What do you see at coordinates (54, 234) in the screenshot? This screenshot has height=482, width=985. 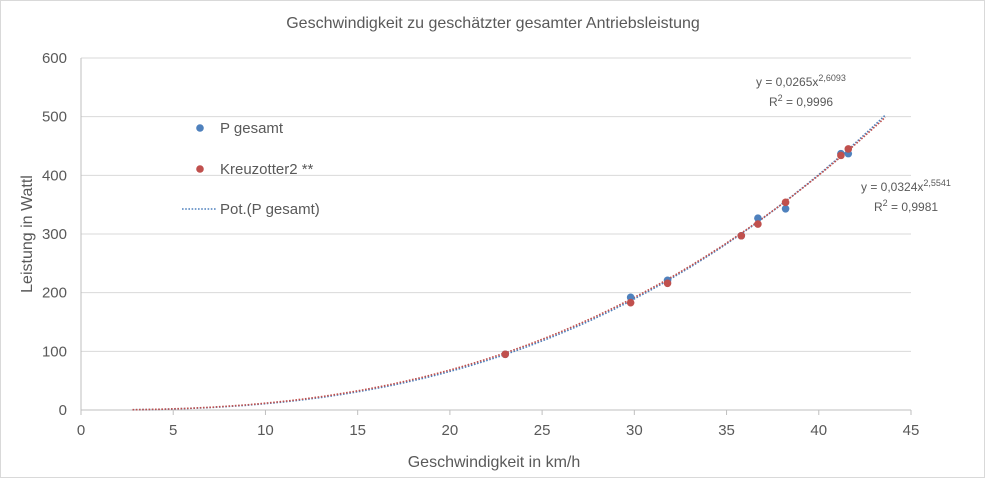 I see `y-tick-label: 300` at bounding box center [54, 234].